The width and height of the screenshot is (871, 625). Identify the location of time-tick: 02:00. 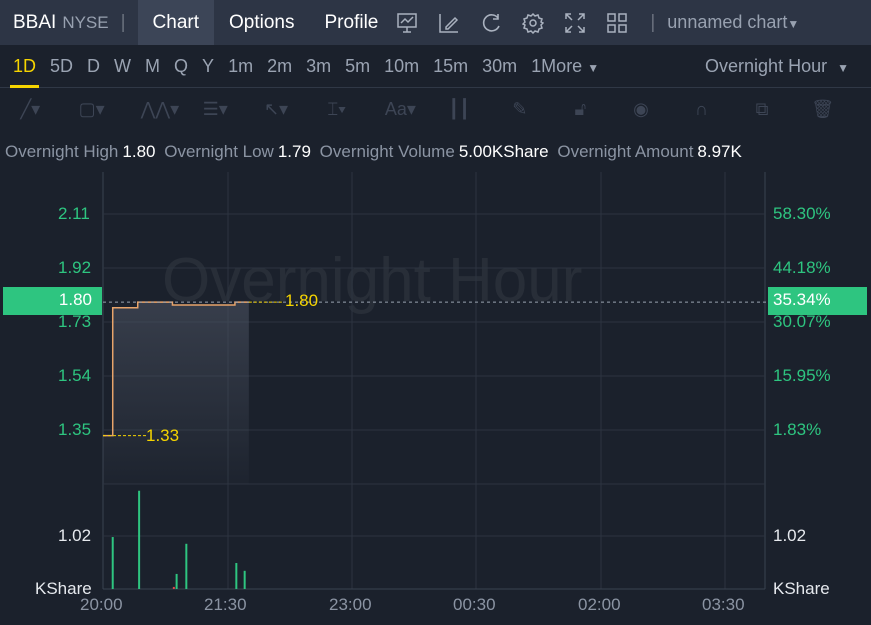
(599, 604).